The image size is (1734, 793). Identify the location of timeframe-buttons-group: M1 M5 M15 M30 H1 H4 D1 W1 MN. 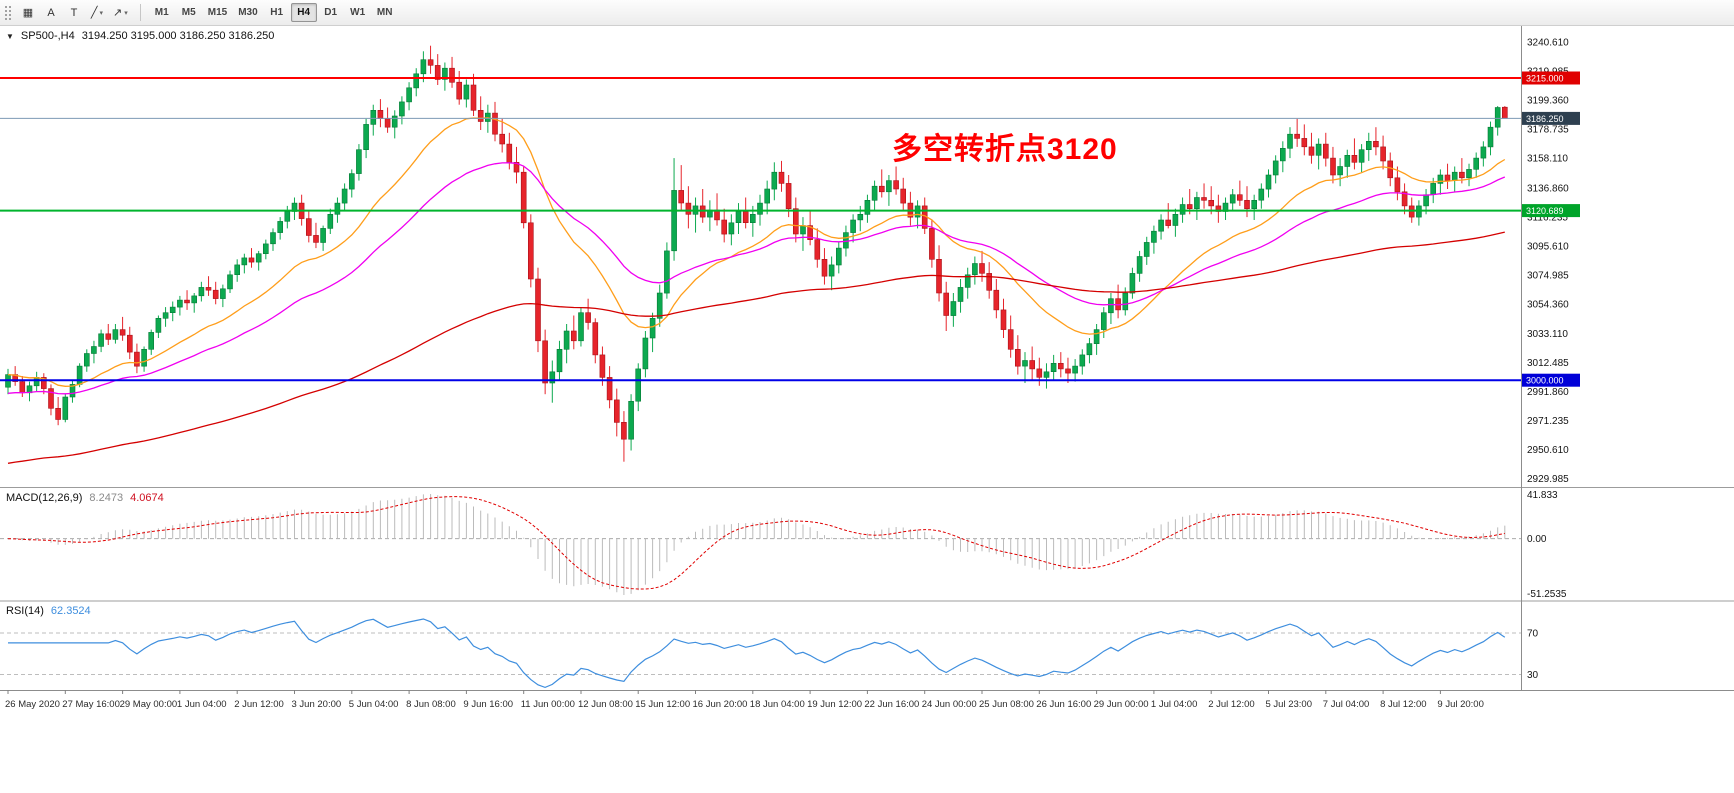
(273, 12).